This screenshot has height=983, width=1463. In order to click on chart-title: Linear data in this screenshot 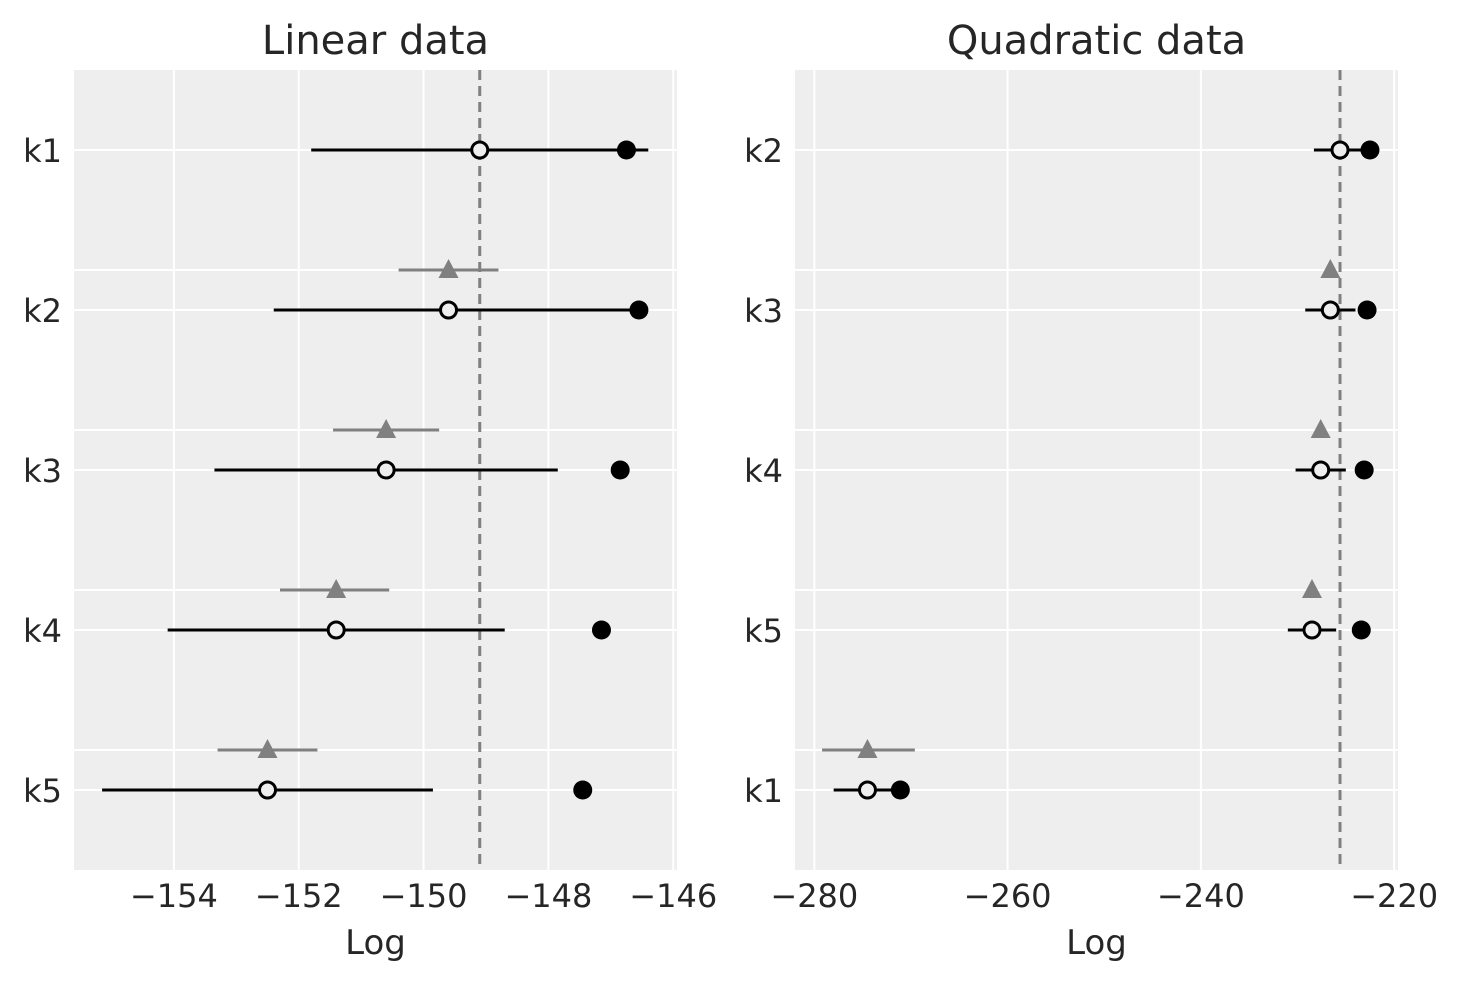, I will do `click(375, 41)`.